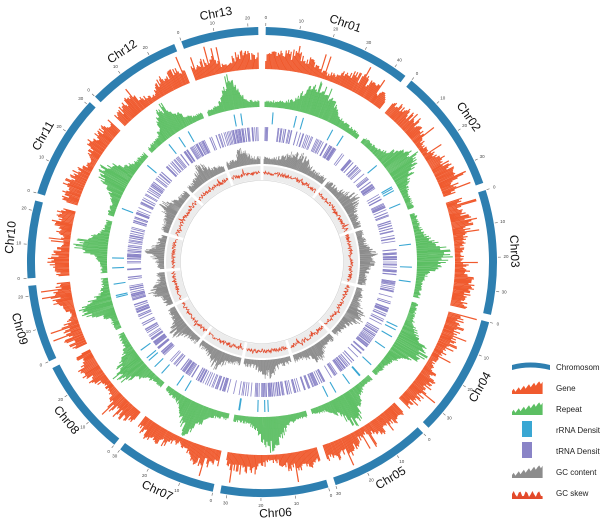 The image size is (600, 519). I want to click on chromosome-label: Chr13, so click(216, 13).